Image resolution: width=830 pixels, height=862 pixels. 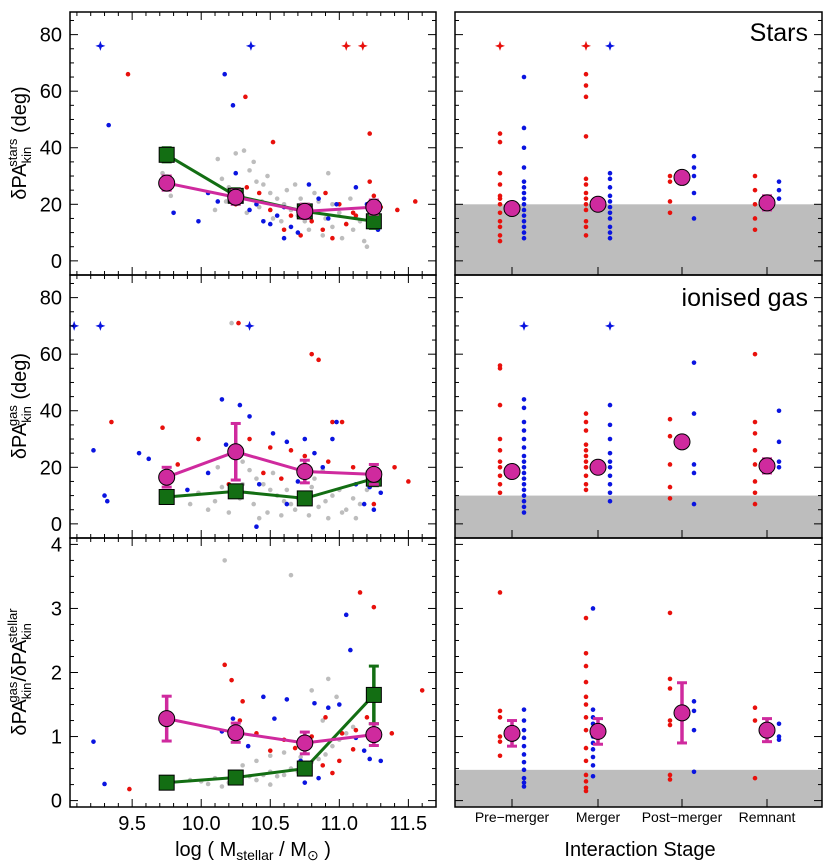 I want to click on upper-limit-marker, so click(x=100, y=325).